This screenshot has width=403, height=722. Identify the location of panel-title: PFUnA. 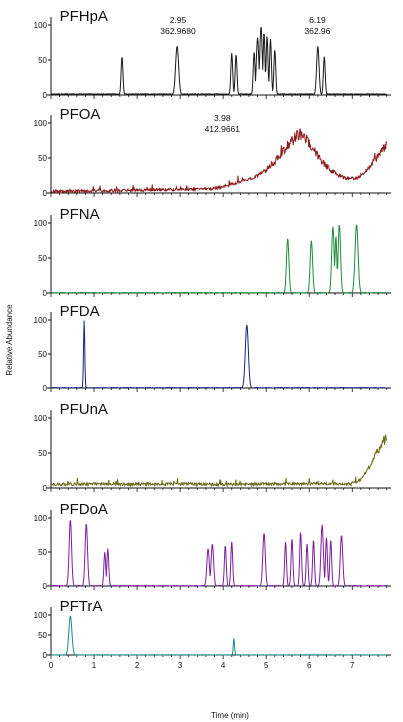
(84, 409).